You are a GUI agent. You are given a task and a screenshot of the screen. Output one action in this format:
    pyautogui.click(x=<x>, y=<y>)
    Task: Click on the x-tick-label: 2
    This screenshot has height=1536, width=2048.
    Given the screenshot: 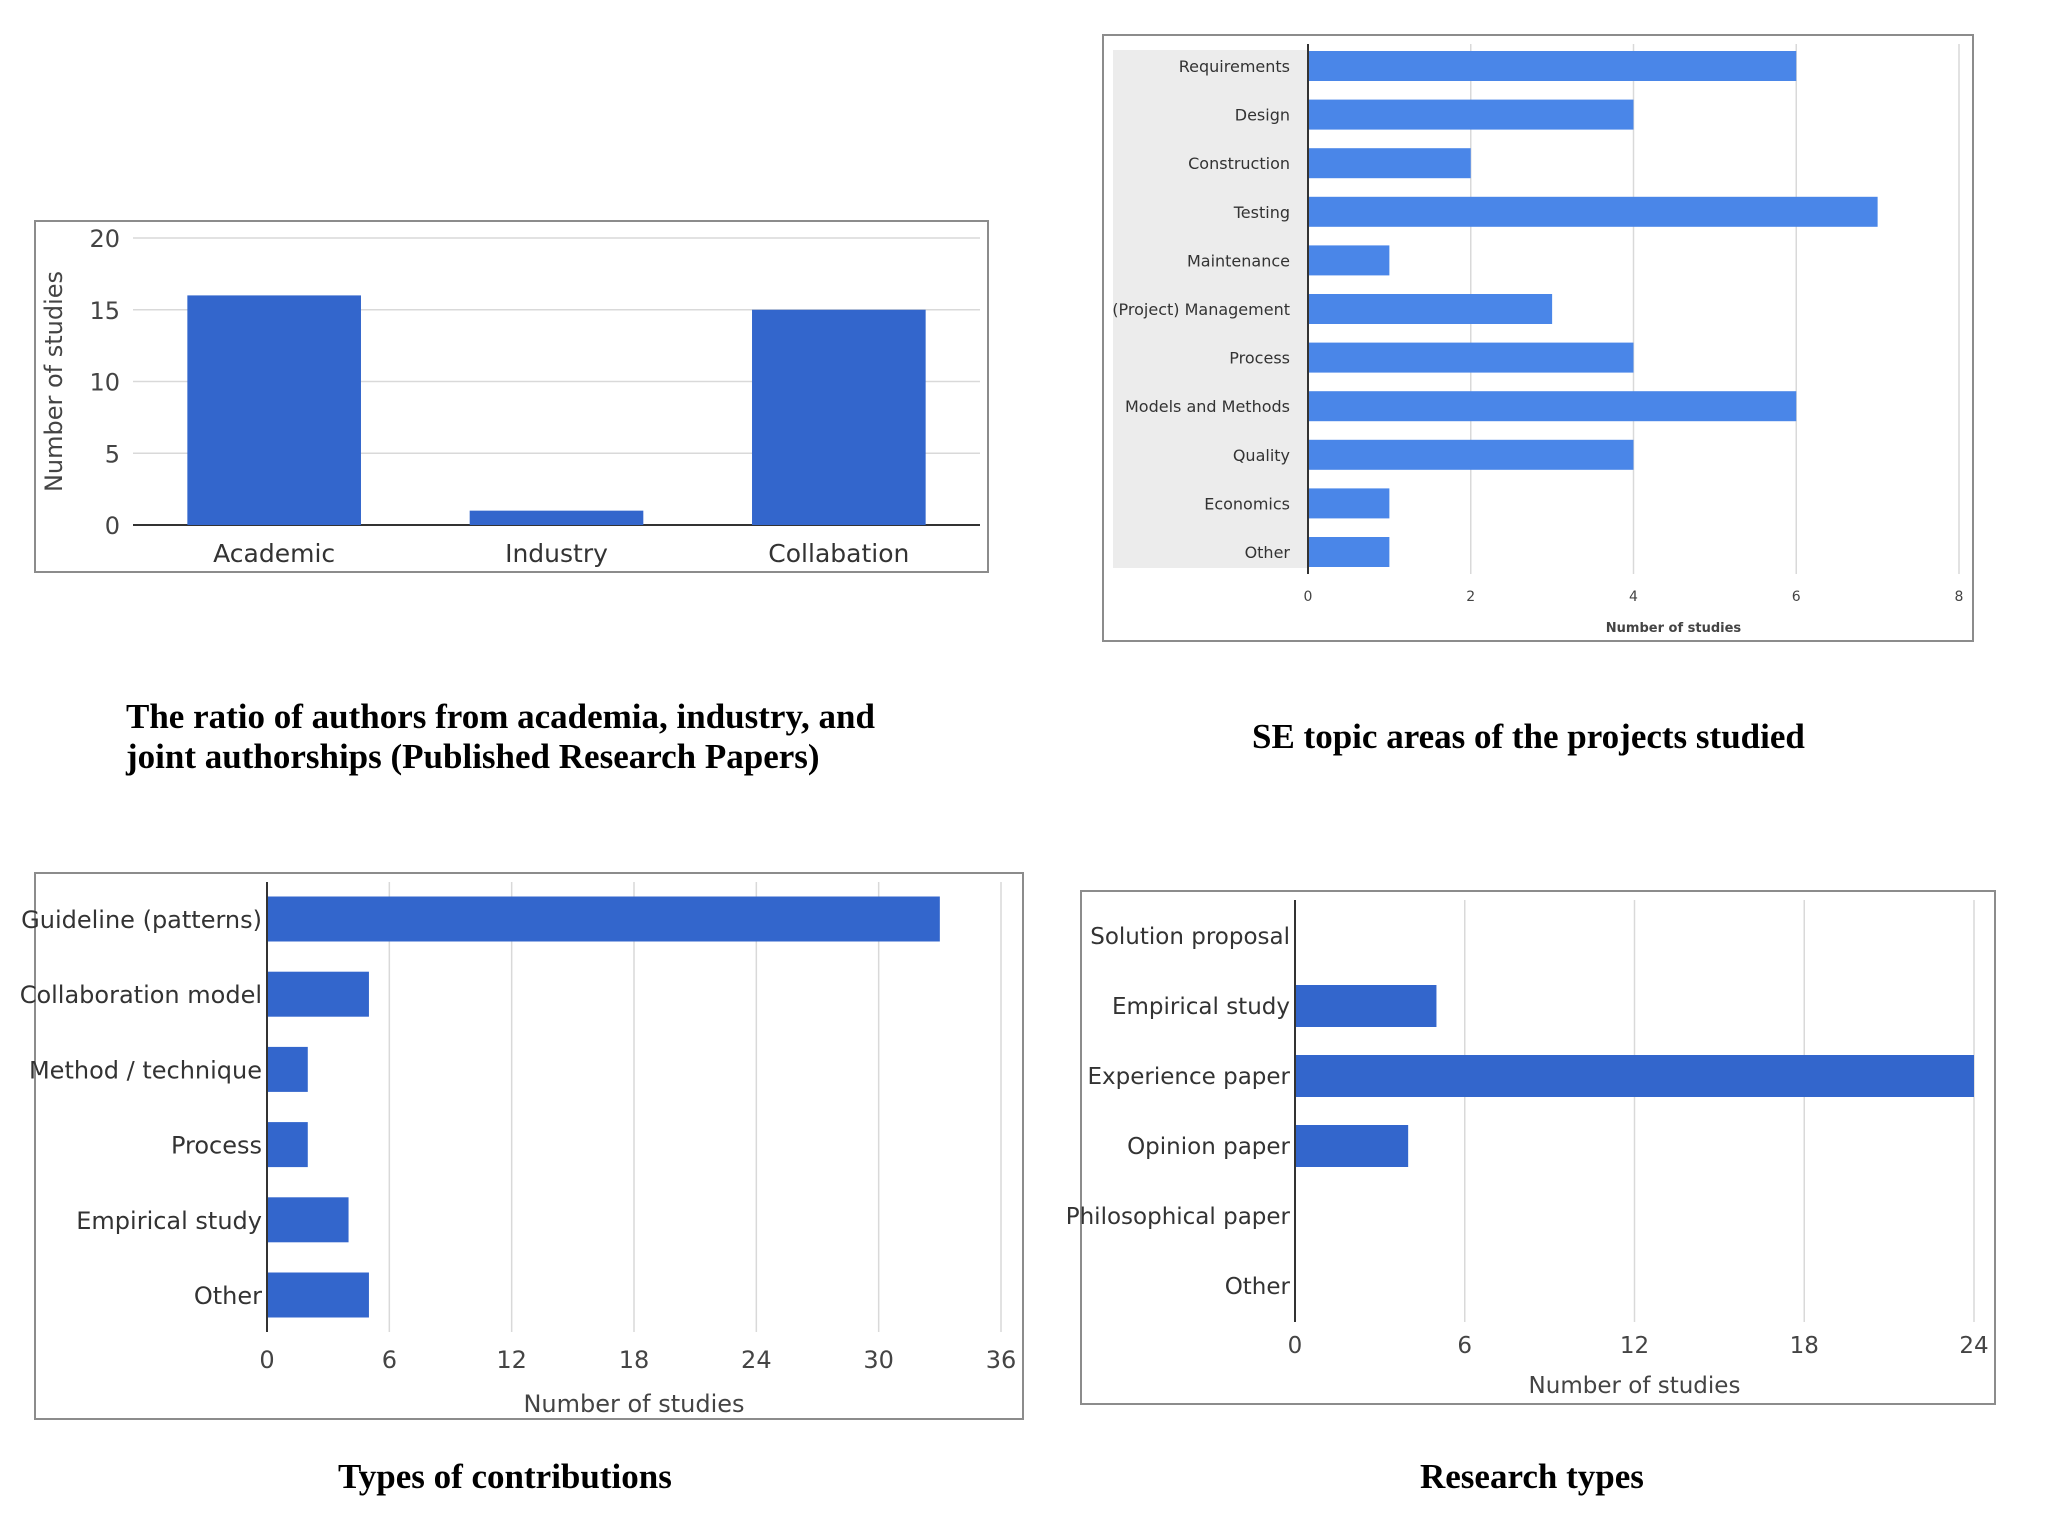 What is the action you would take?
    pyautogui.click(x=1470, y=597)
    